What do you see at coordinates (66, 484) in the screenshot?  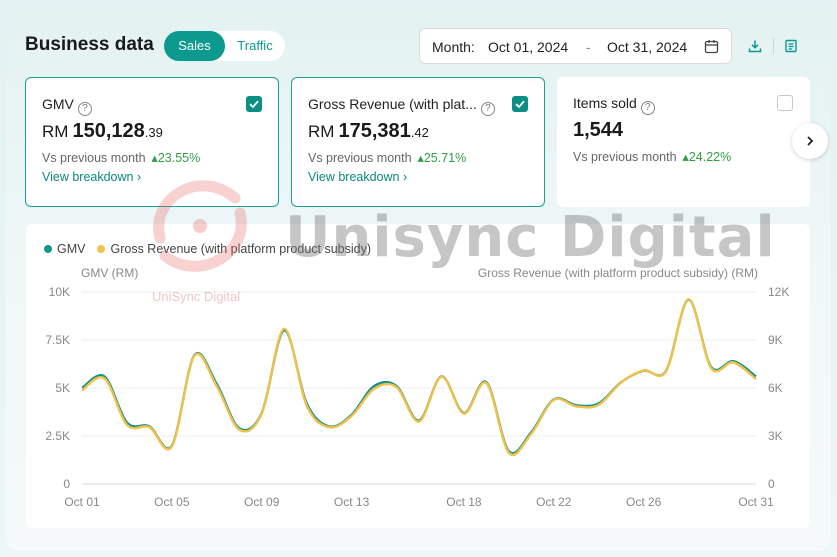 I see `y-left-tick-label: 0` at bounding box center [66, 484].